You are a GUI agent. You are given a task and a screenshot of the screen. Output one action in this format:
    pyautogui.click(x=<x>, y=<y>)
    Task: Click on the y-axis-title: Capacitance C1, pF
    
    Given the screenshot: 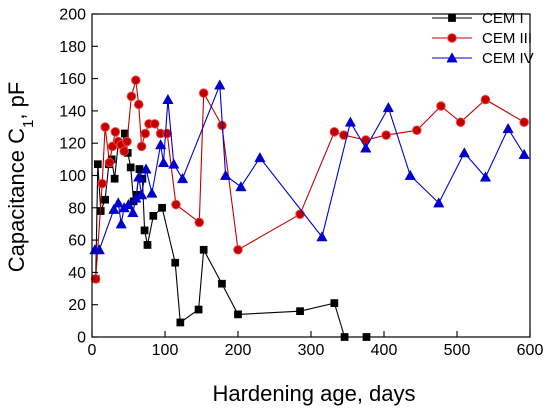 What is the action you would take?
    pyautogui.click(x=20, y=177)
    